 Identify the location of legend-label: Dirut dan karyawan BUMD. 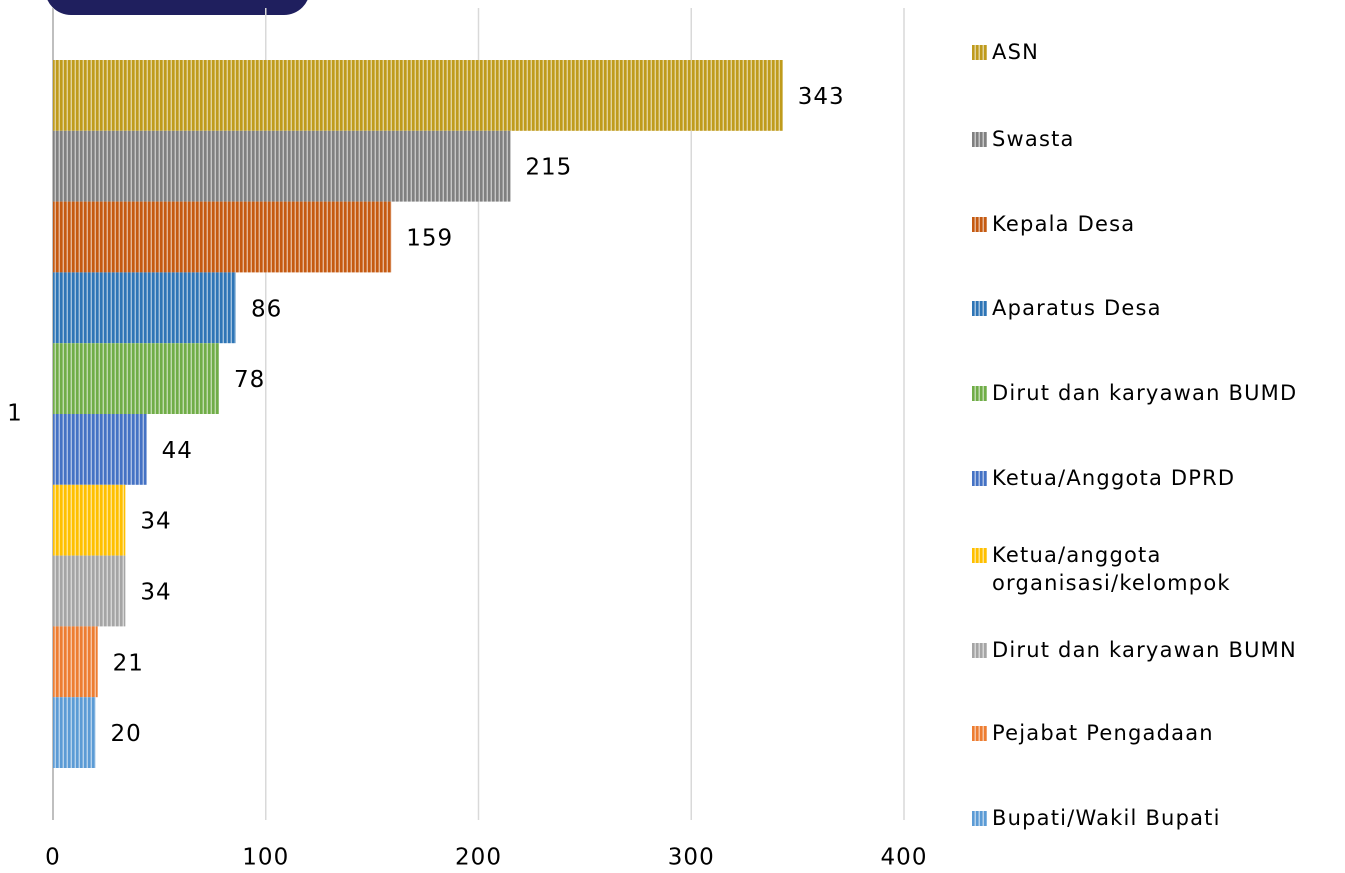
(1145, 393).